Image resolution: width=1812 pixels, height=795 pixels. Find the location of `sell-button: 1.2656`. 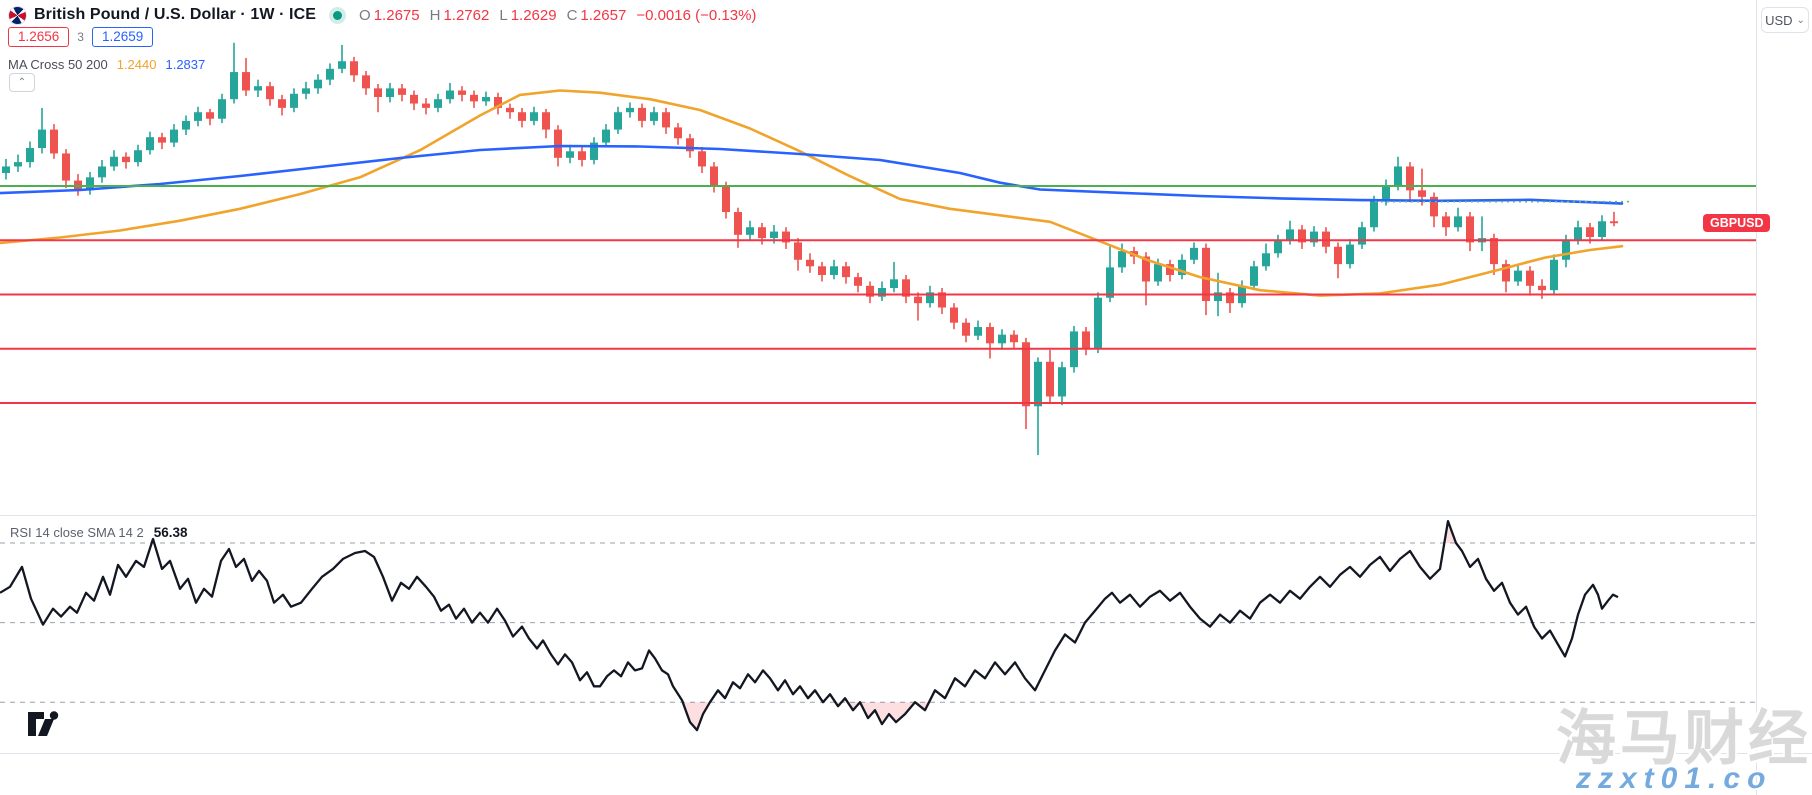

sell-button: 1.2656 is located at coordinates (39, 37).